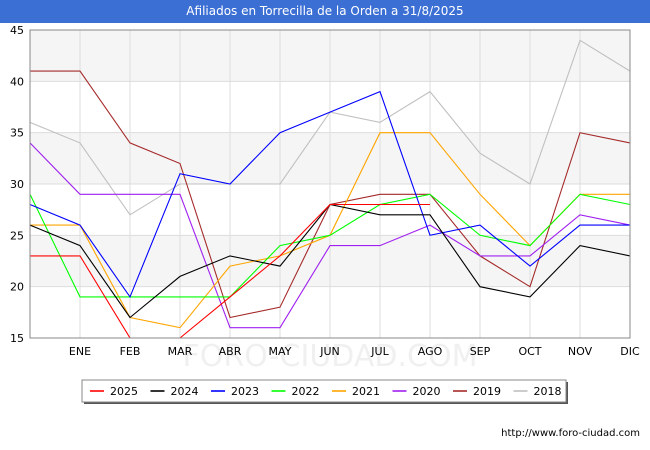 This screenshot has width=650, height=450. I want to click on x-tick-label: ABR, so click(230, 351).